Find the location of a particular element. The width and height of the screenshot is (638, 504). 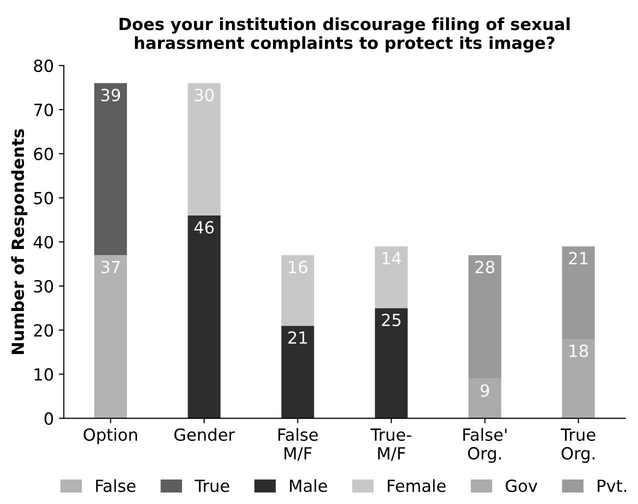

legend-label: Gov is located at coordinates (522, 485).